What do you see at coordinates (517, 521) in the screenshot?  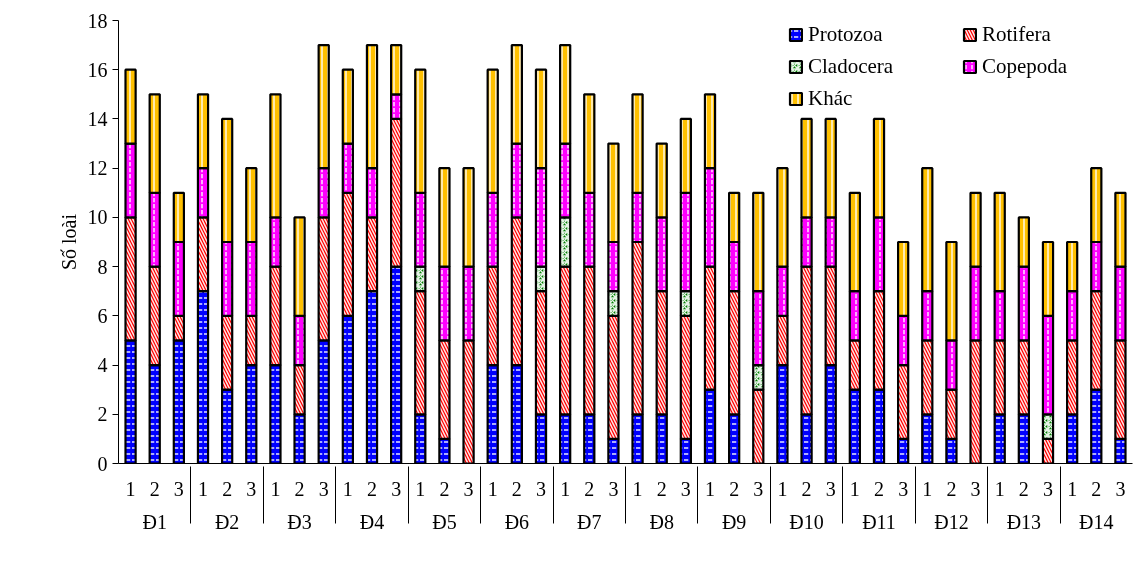 I see `category-label: Đ6` at bounding box center [517, 521].